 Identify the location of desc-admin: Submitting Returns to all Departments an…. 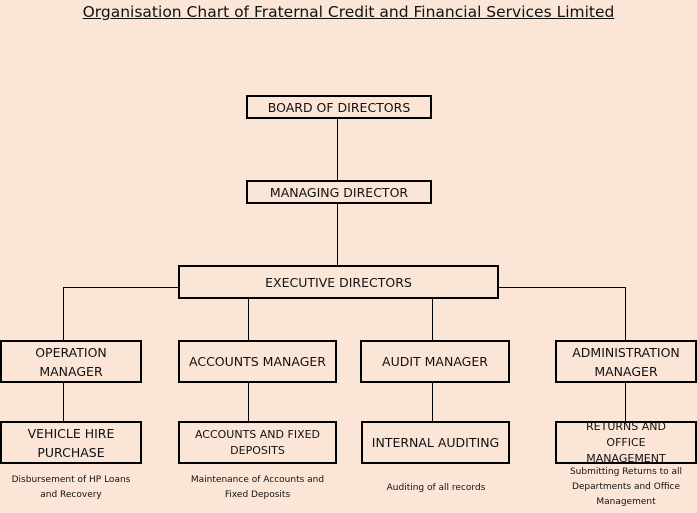
(626, 487).